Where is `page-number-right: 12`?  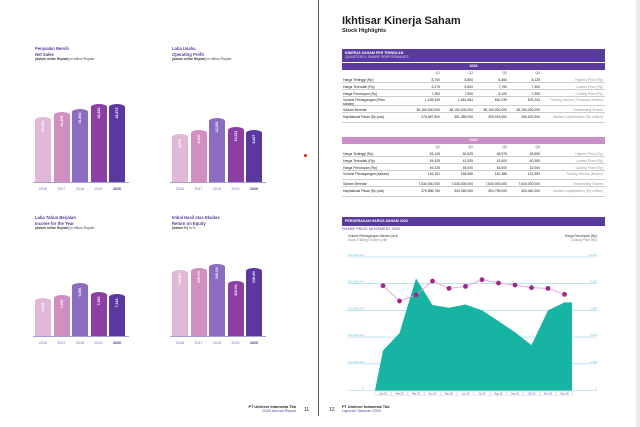
page-number-right: 12 is located at coordinates (332, 410).